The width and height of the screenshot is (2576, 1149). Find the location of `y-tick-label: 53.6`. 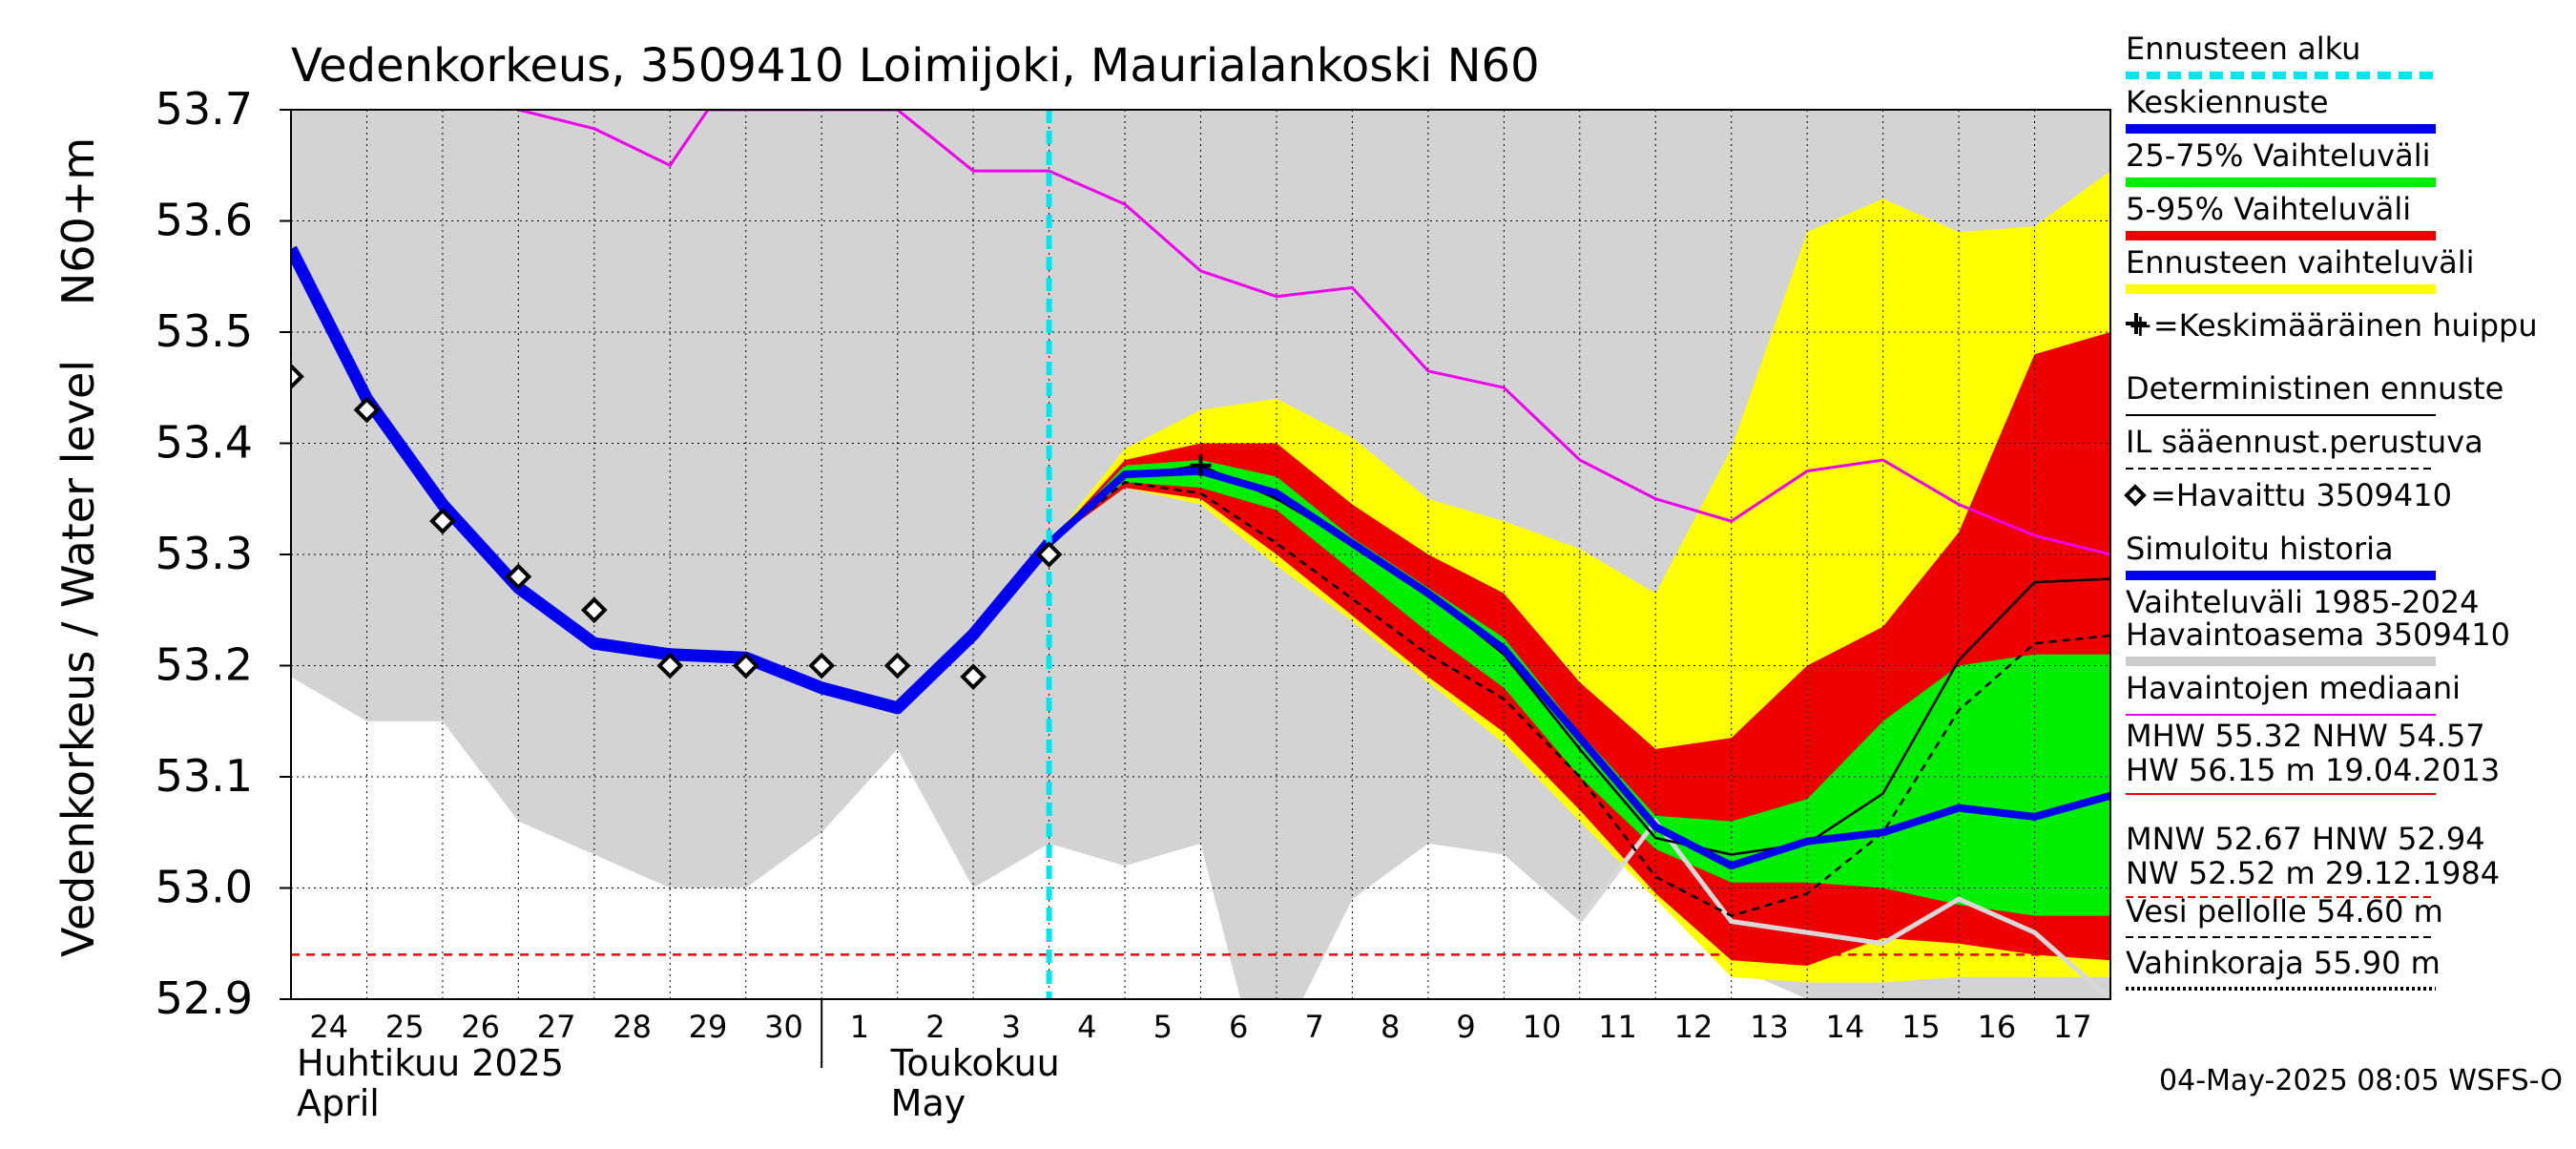

y-tick-label: 53.6 is located at coordinates (204, 220).